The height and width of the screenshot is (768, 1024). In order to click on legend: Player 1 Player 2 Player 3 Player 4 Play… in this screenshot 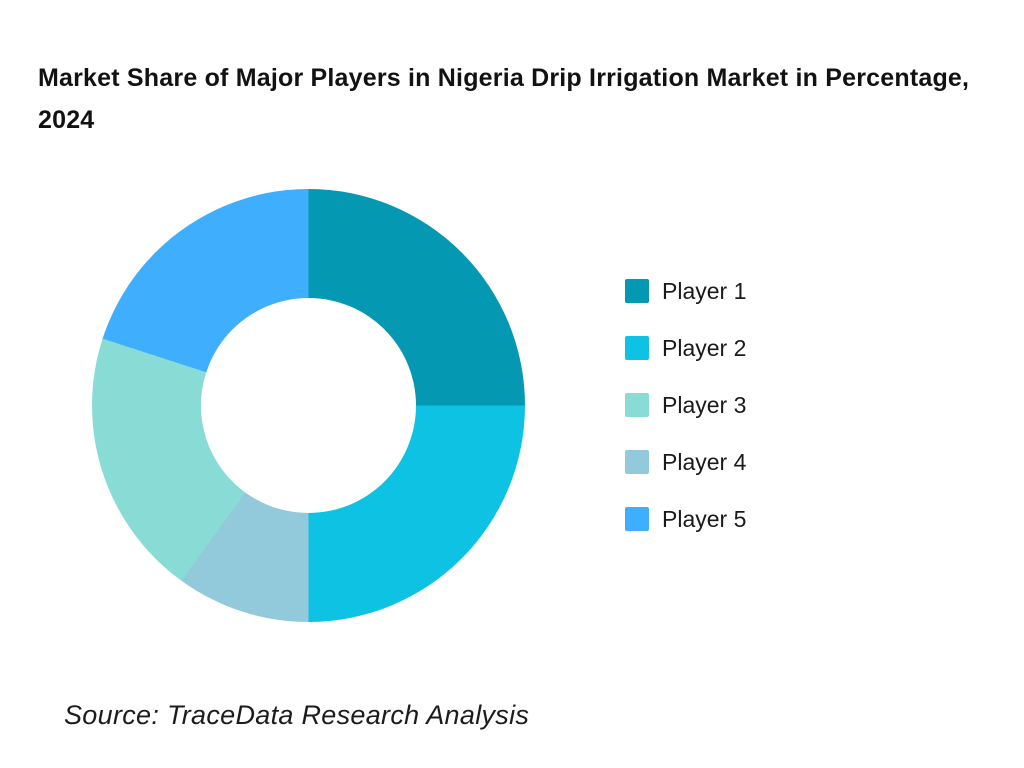, I will do `click(685, 405)`.